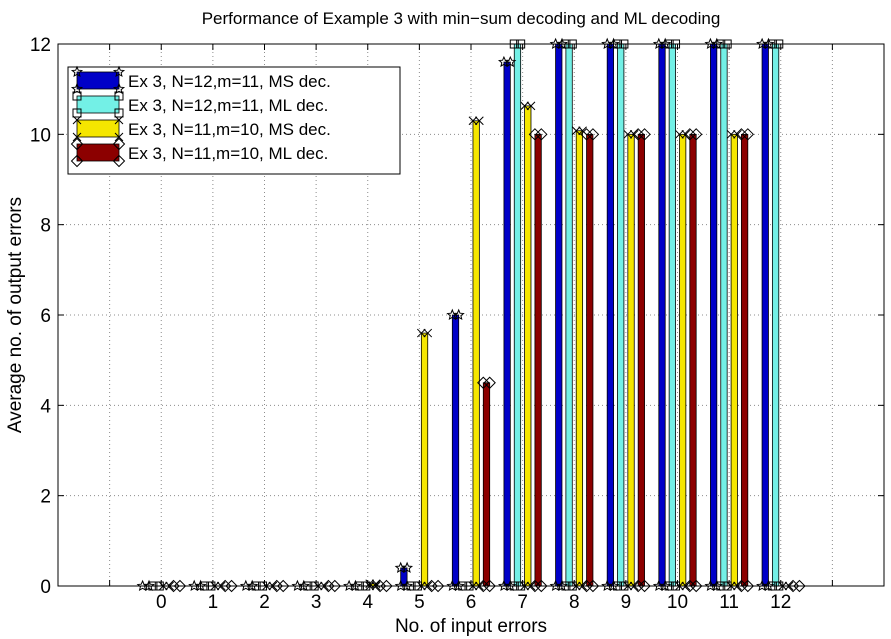 The height and width of the screenshot is (639, 891). Describe the element at coordinates (45, 497) in the screenshot. I see `y-tick-label: 2` at that location.